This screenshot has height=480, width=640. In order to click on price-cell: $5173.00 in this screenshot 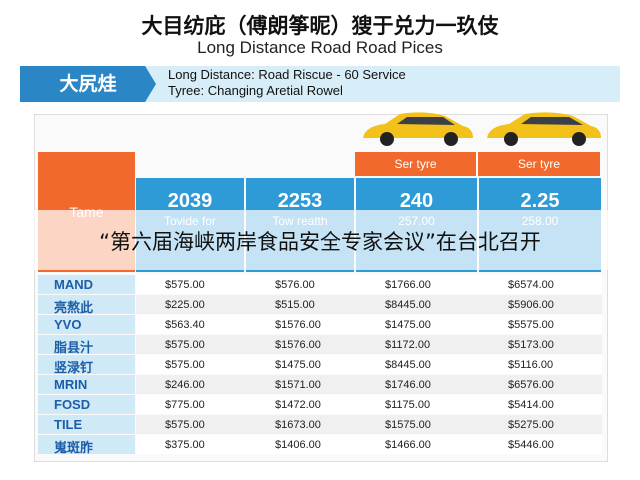, I will do `click(531, 345)`.